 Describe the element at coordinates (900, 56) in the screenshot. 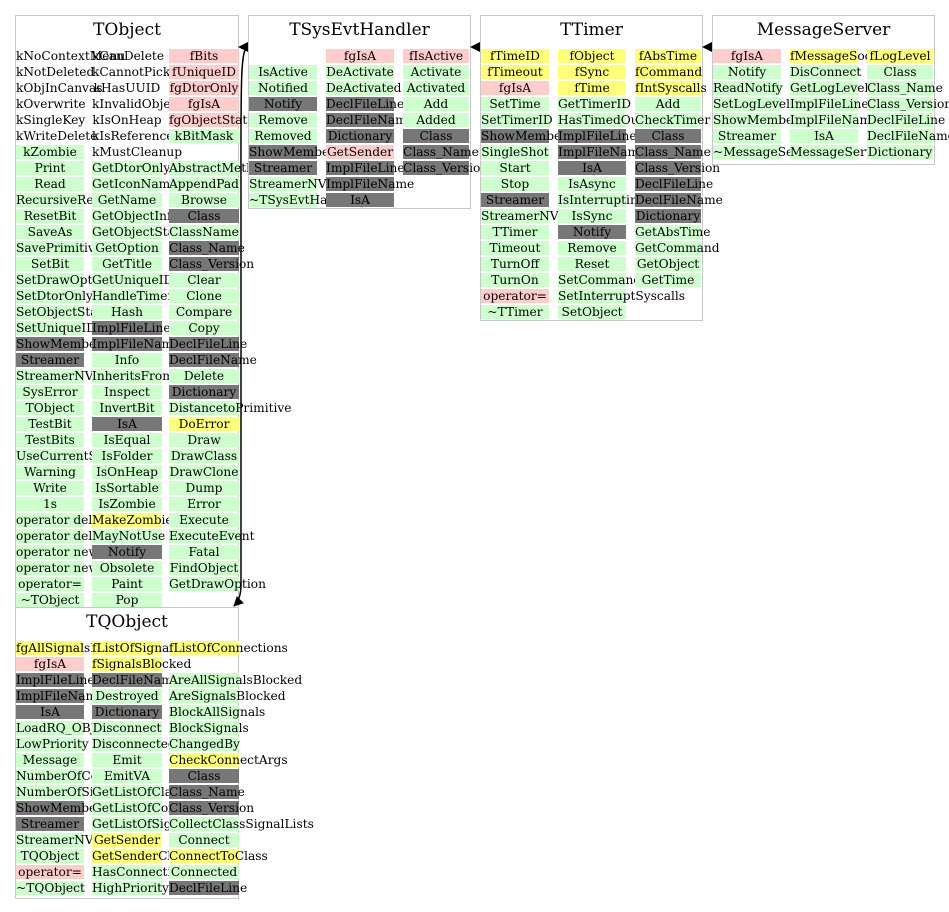

I see `member-cell: fLogLevel` at that location.